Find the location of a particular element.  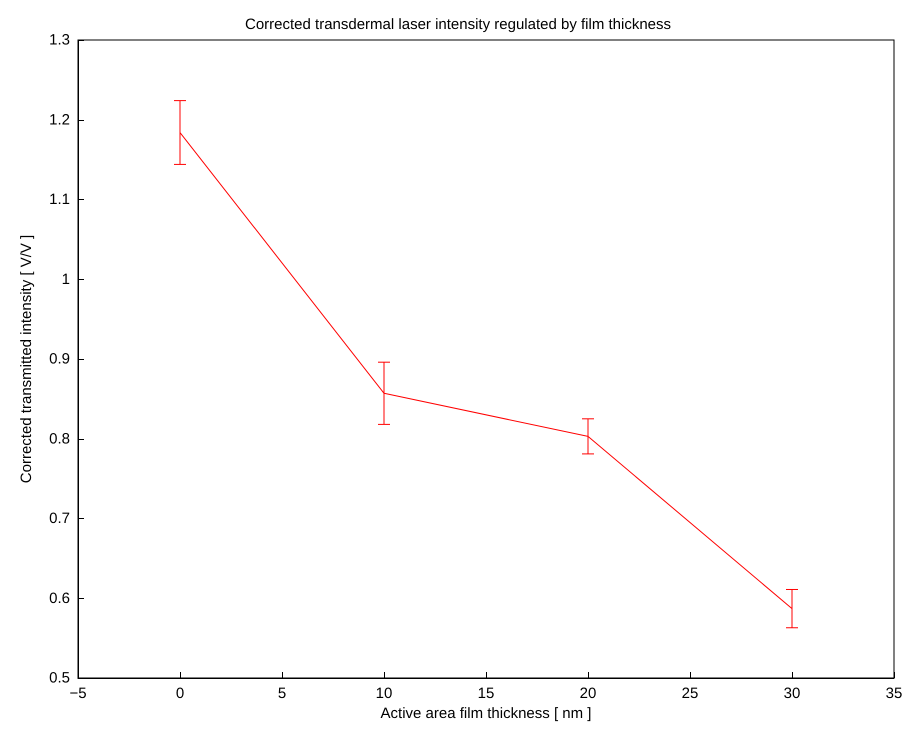

y-axis-title: Corrected transmitted intensity [ V/V ] is located at coordinates (26, 359).